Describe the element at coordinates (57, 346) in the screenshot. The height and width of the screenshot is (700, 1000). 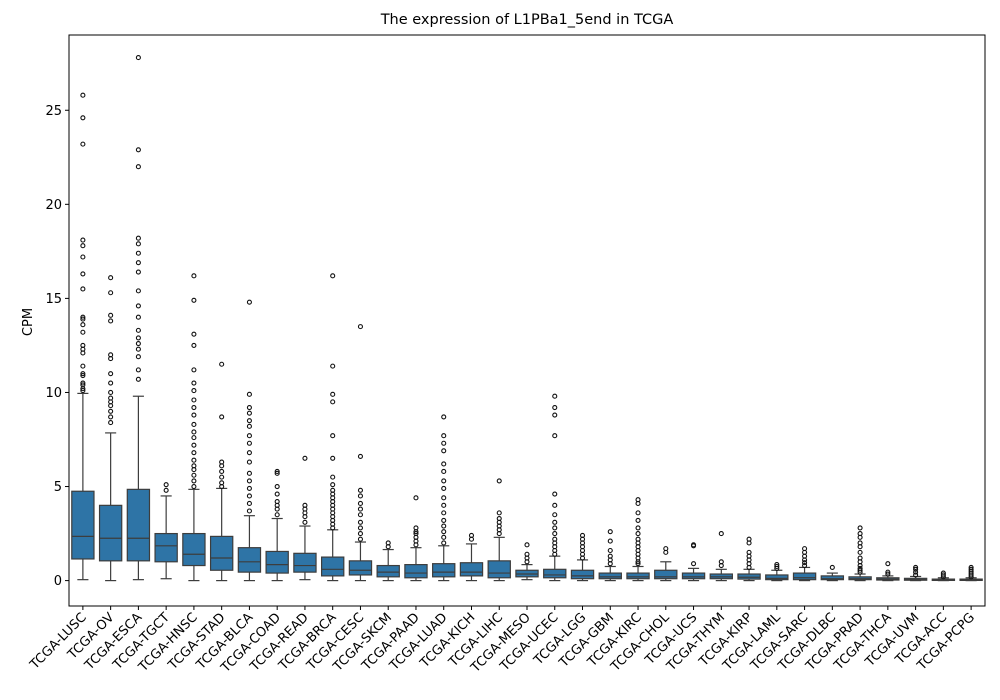
I see `y-axis: 0 5 10 15 20 25` at that location.